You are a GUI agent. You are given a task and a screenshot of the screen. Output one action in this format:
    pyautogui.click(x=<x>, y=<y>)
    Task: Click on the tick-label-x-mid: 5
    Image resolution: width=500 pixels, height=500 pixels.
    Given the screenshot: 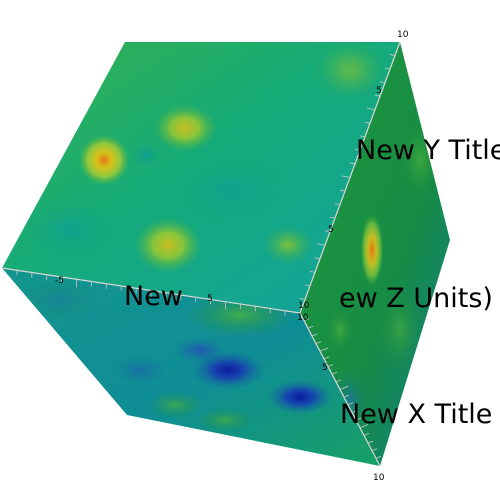 What is the action you would take?
    pyautogui.click(x=210, y=299)
    